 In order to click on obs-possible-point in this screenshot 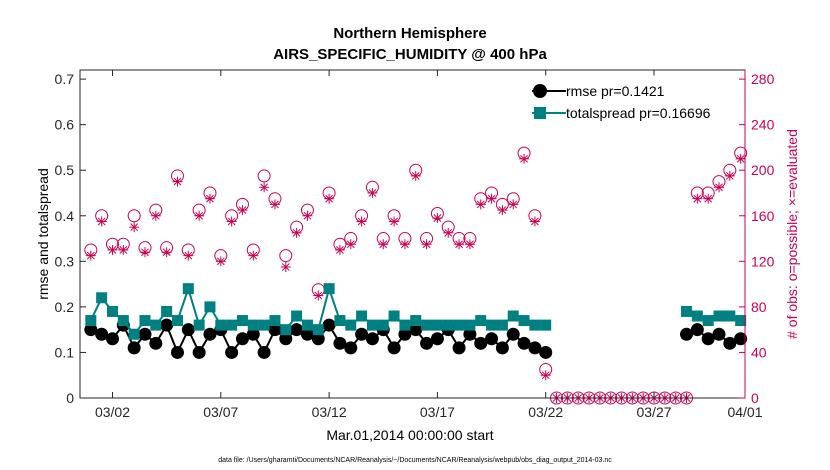, I will do `click(134, 216)`.